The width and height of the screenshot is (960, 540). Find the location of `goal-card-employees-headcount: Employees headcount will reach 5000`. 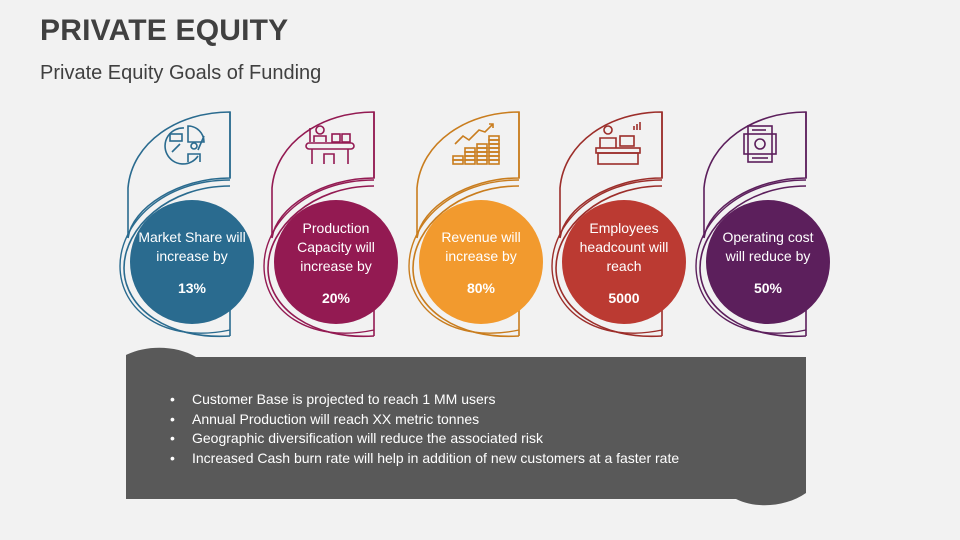

goal-card-employees-headcount: Employees headcount will reach 5000 is located at coordinates (625, 223).